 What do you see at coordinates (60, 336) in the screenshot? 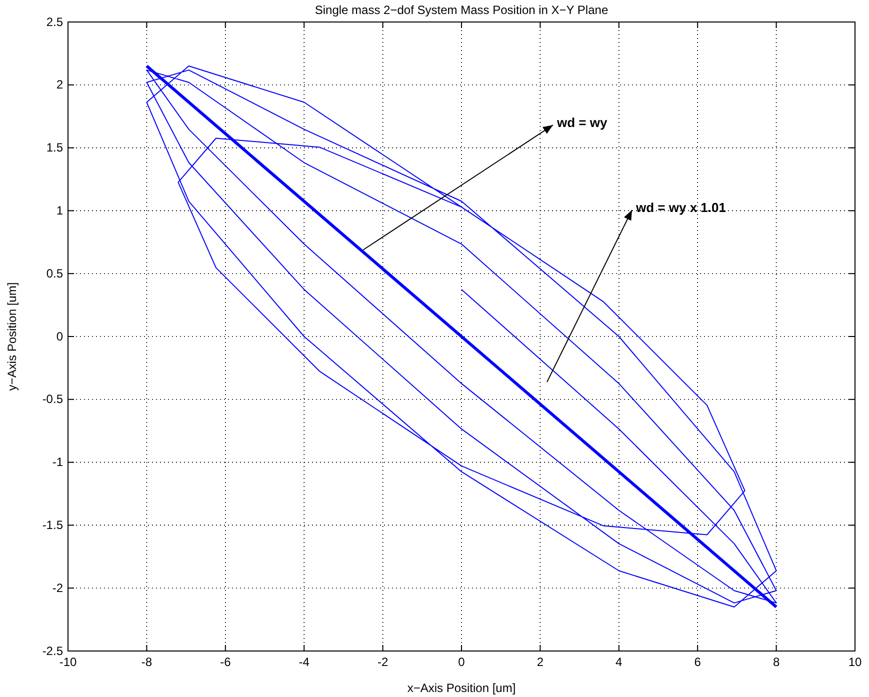
I see `y-tick-label: 0` at bounding box center [60, 336].